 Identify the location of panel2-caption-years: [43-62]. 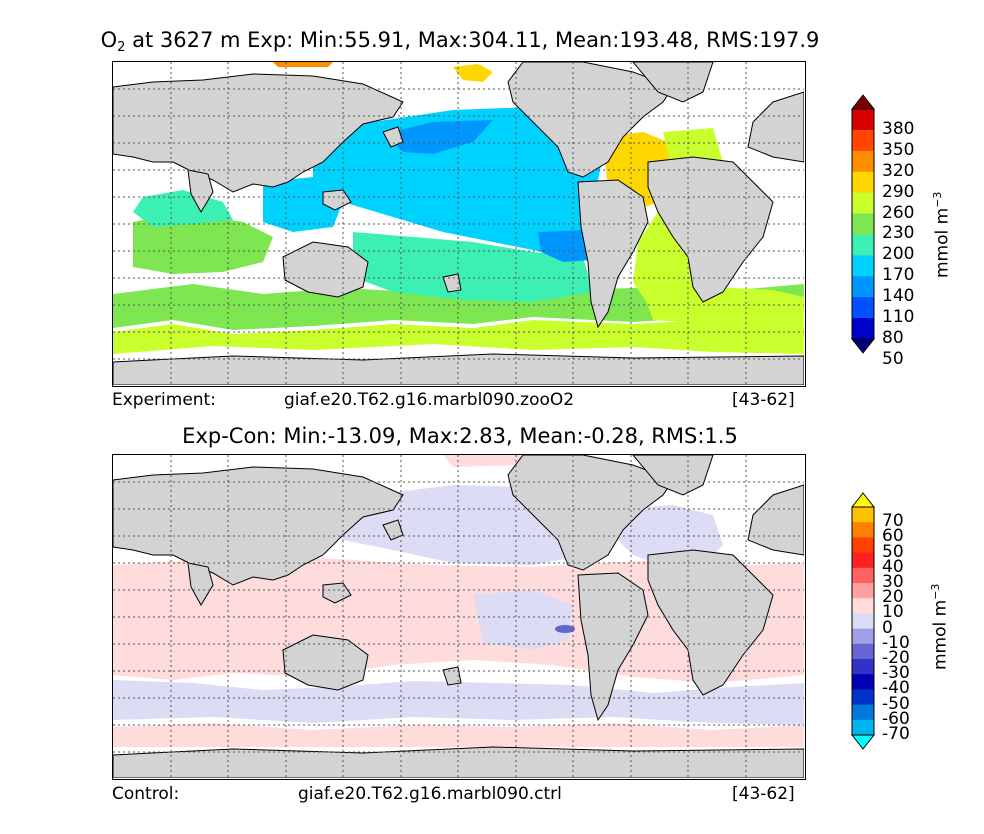
(763, 794).